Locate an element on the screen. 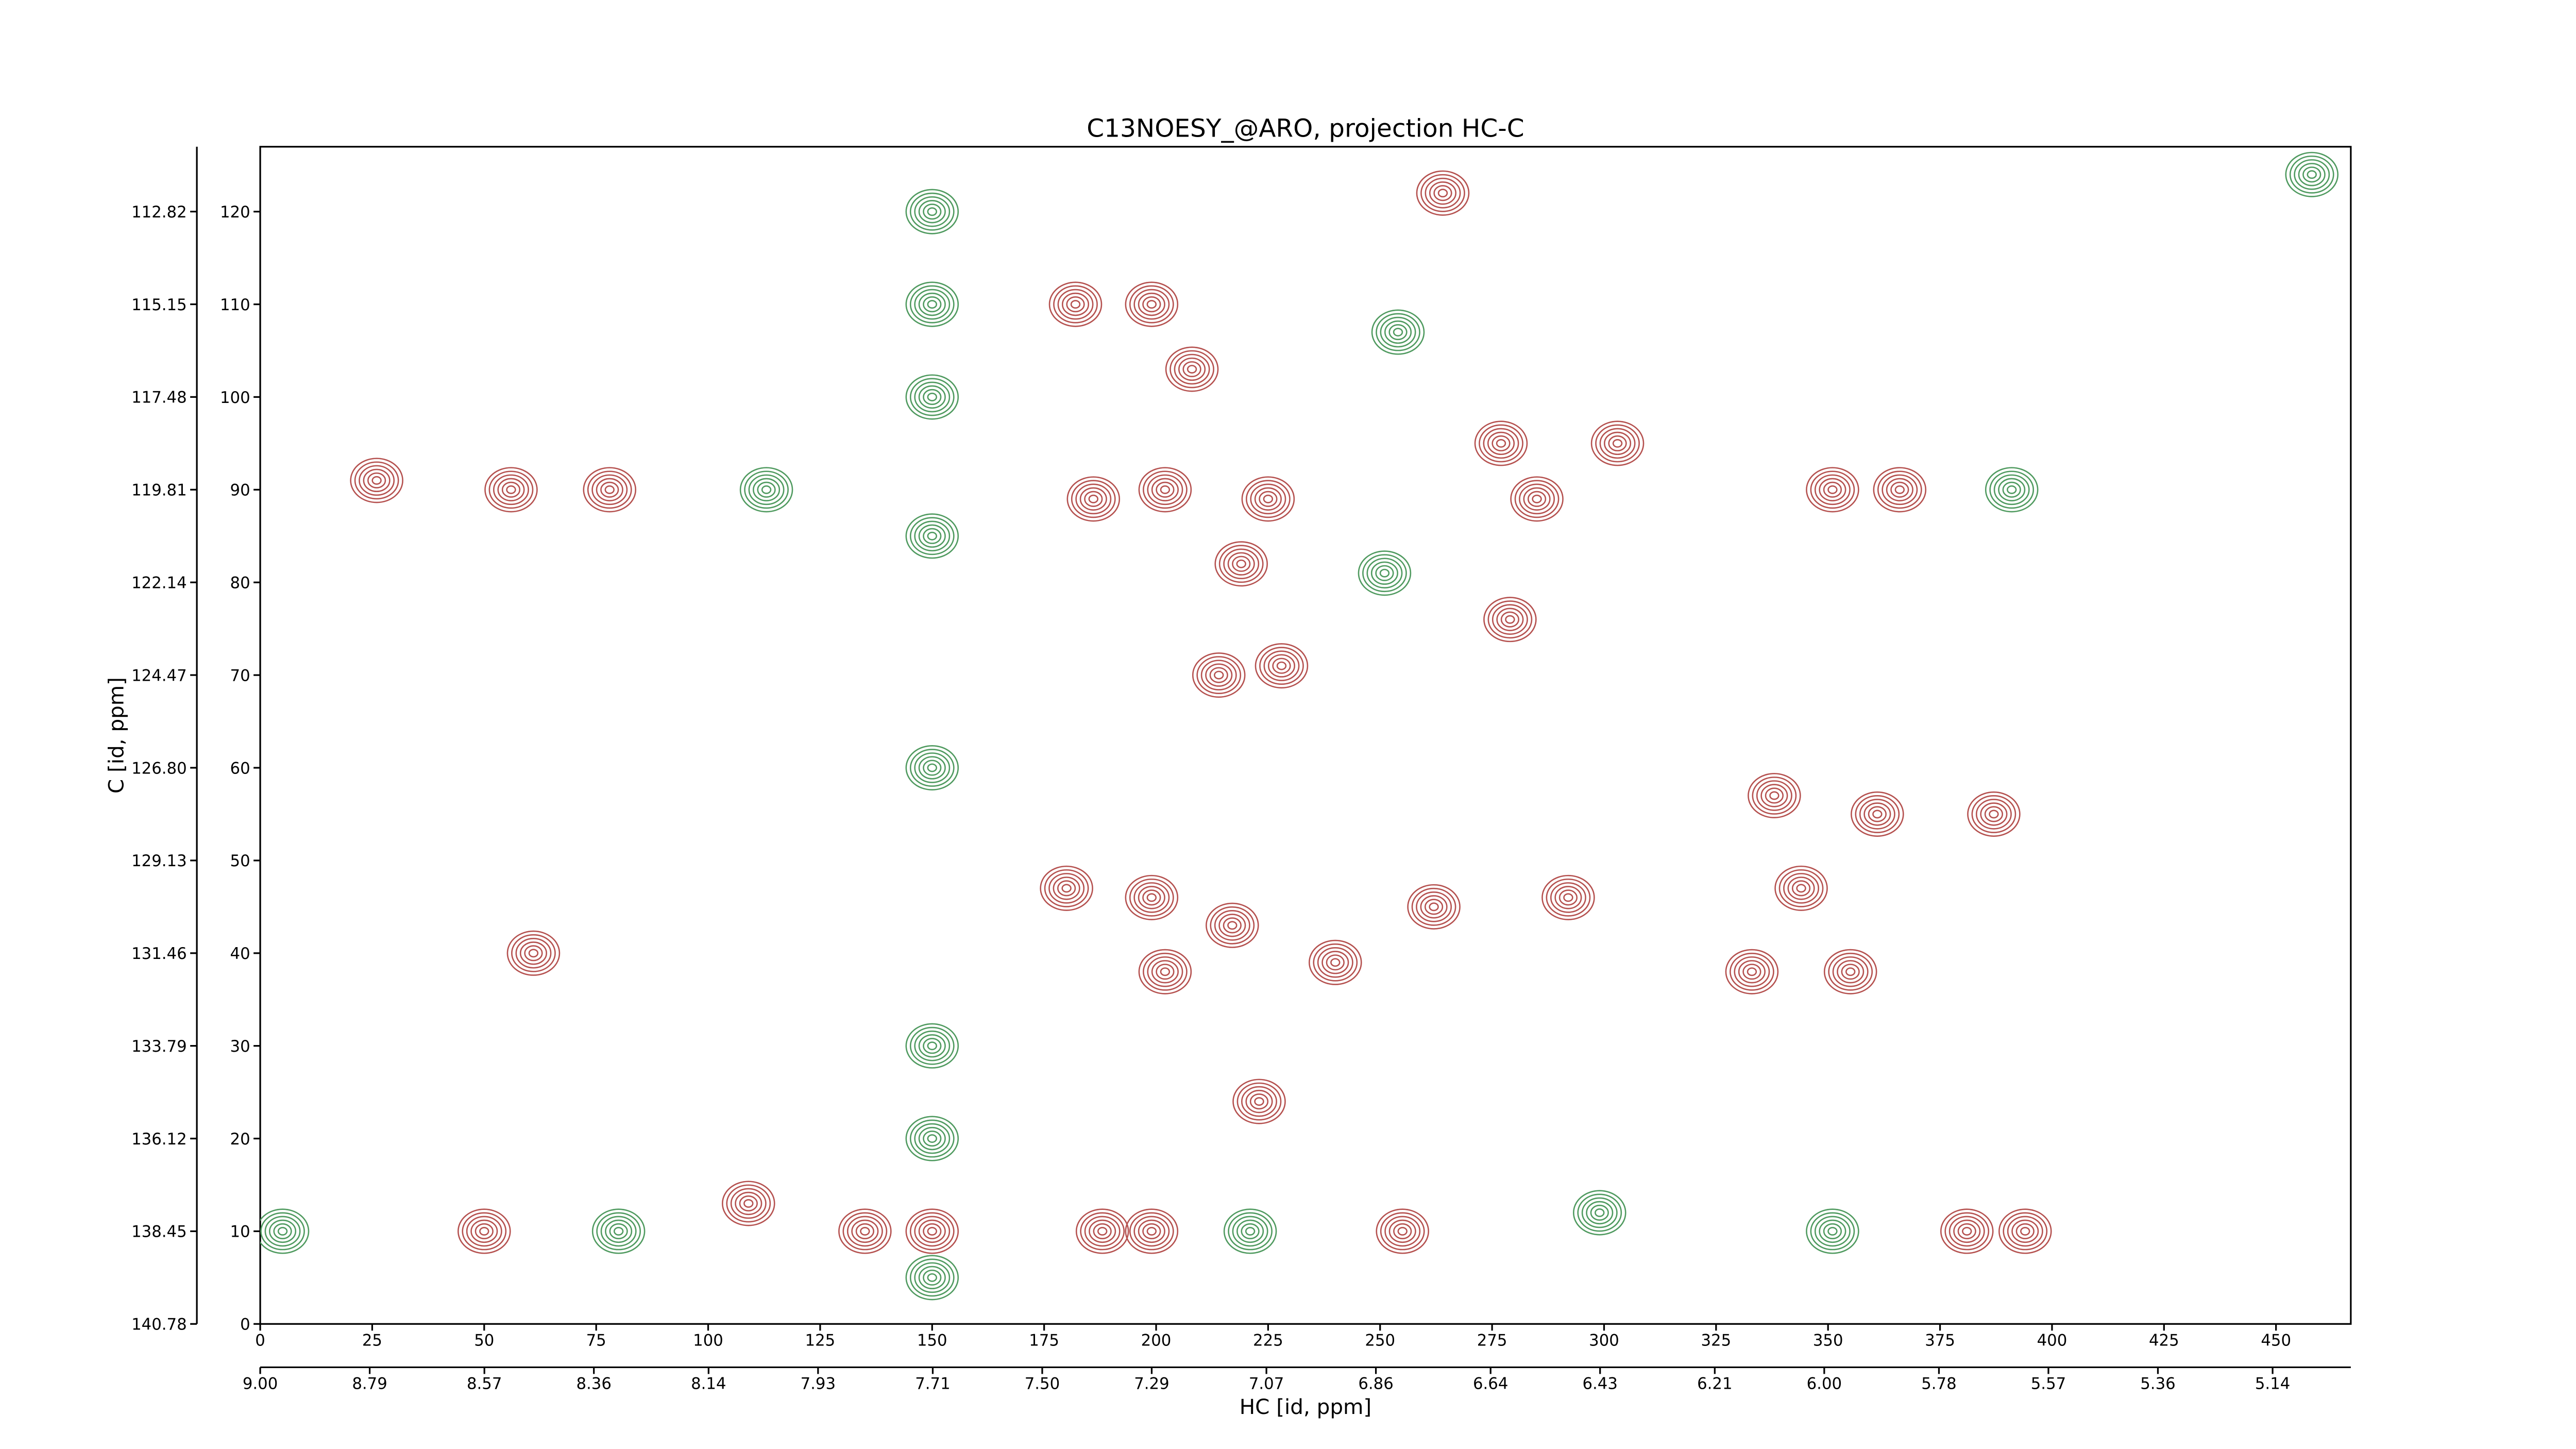 The width and height of the screenshot is (2576, 1449). x-tick-label: 175 is located at coordinates (1044, 1340).